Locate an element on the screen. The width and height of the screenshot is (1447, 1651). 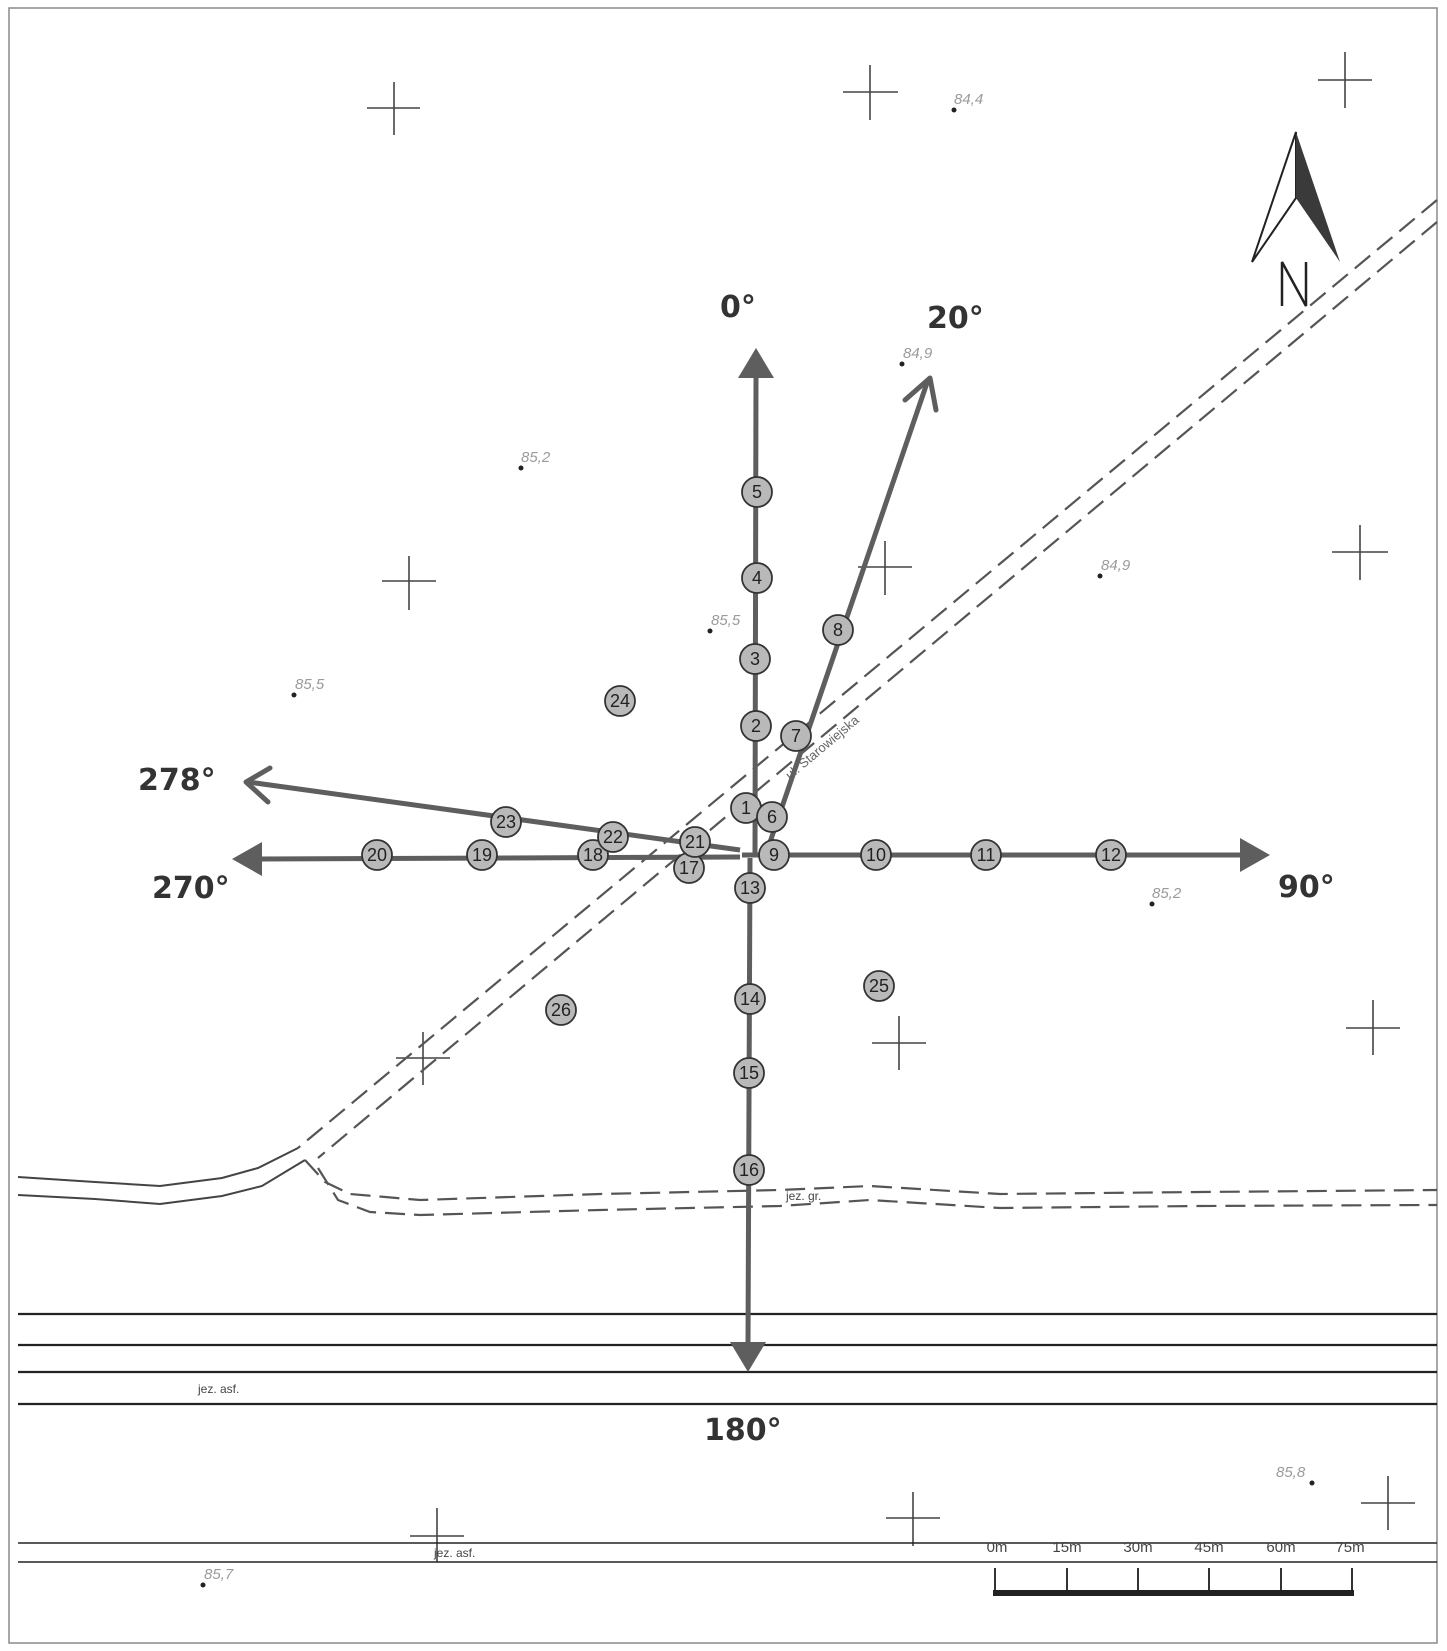
measurement-point: 2 is located at coordinates (756, 726).